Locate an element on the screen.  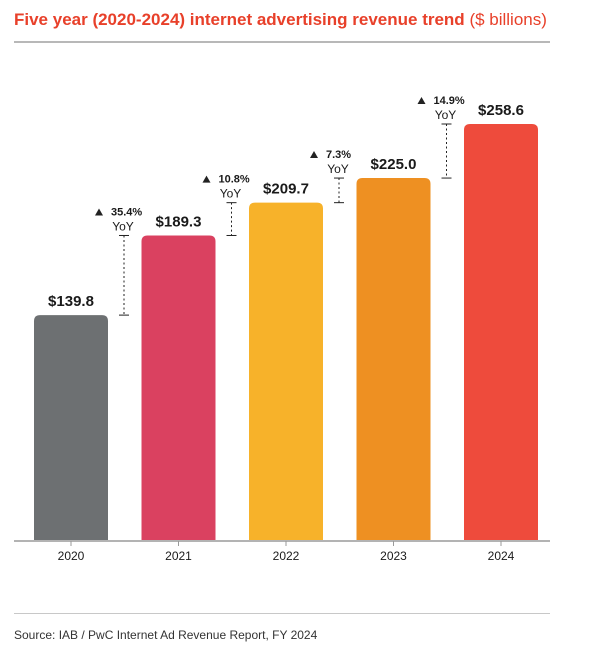
yoy-label-2022: YoY is located at coordinates (231, 194).